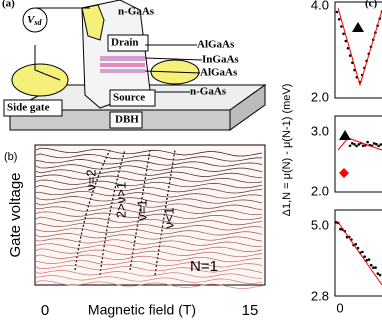 This screenshot has height=327, width=382. What do you see at coordinates (40, 80) in the screenshot?
I see `side-gate-metal` at bounding box center [40, 80].